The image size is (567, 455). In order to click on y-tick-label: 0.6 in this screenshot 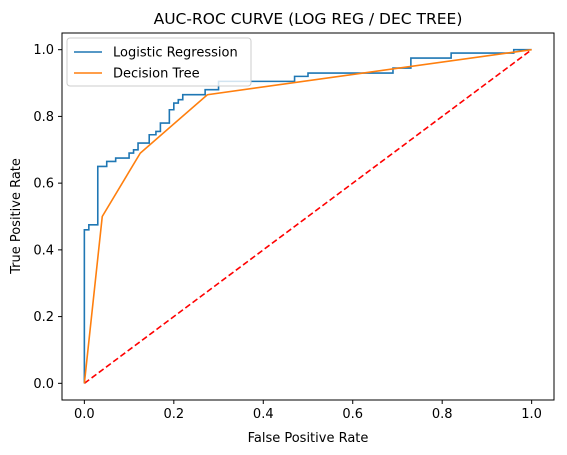, I will do `click(43, 184)`.